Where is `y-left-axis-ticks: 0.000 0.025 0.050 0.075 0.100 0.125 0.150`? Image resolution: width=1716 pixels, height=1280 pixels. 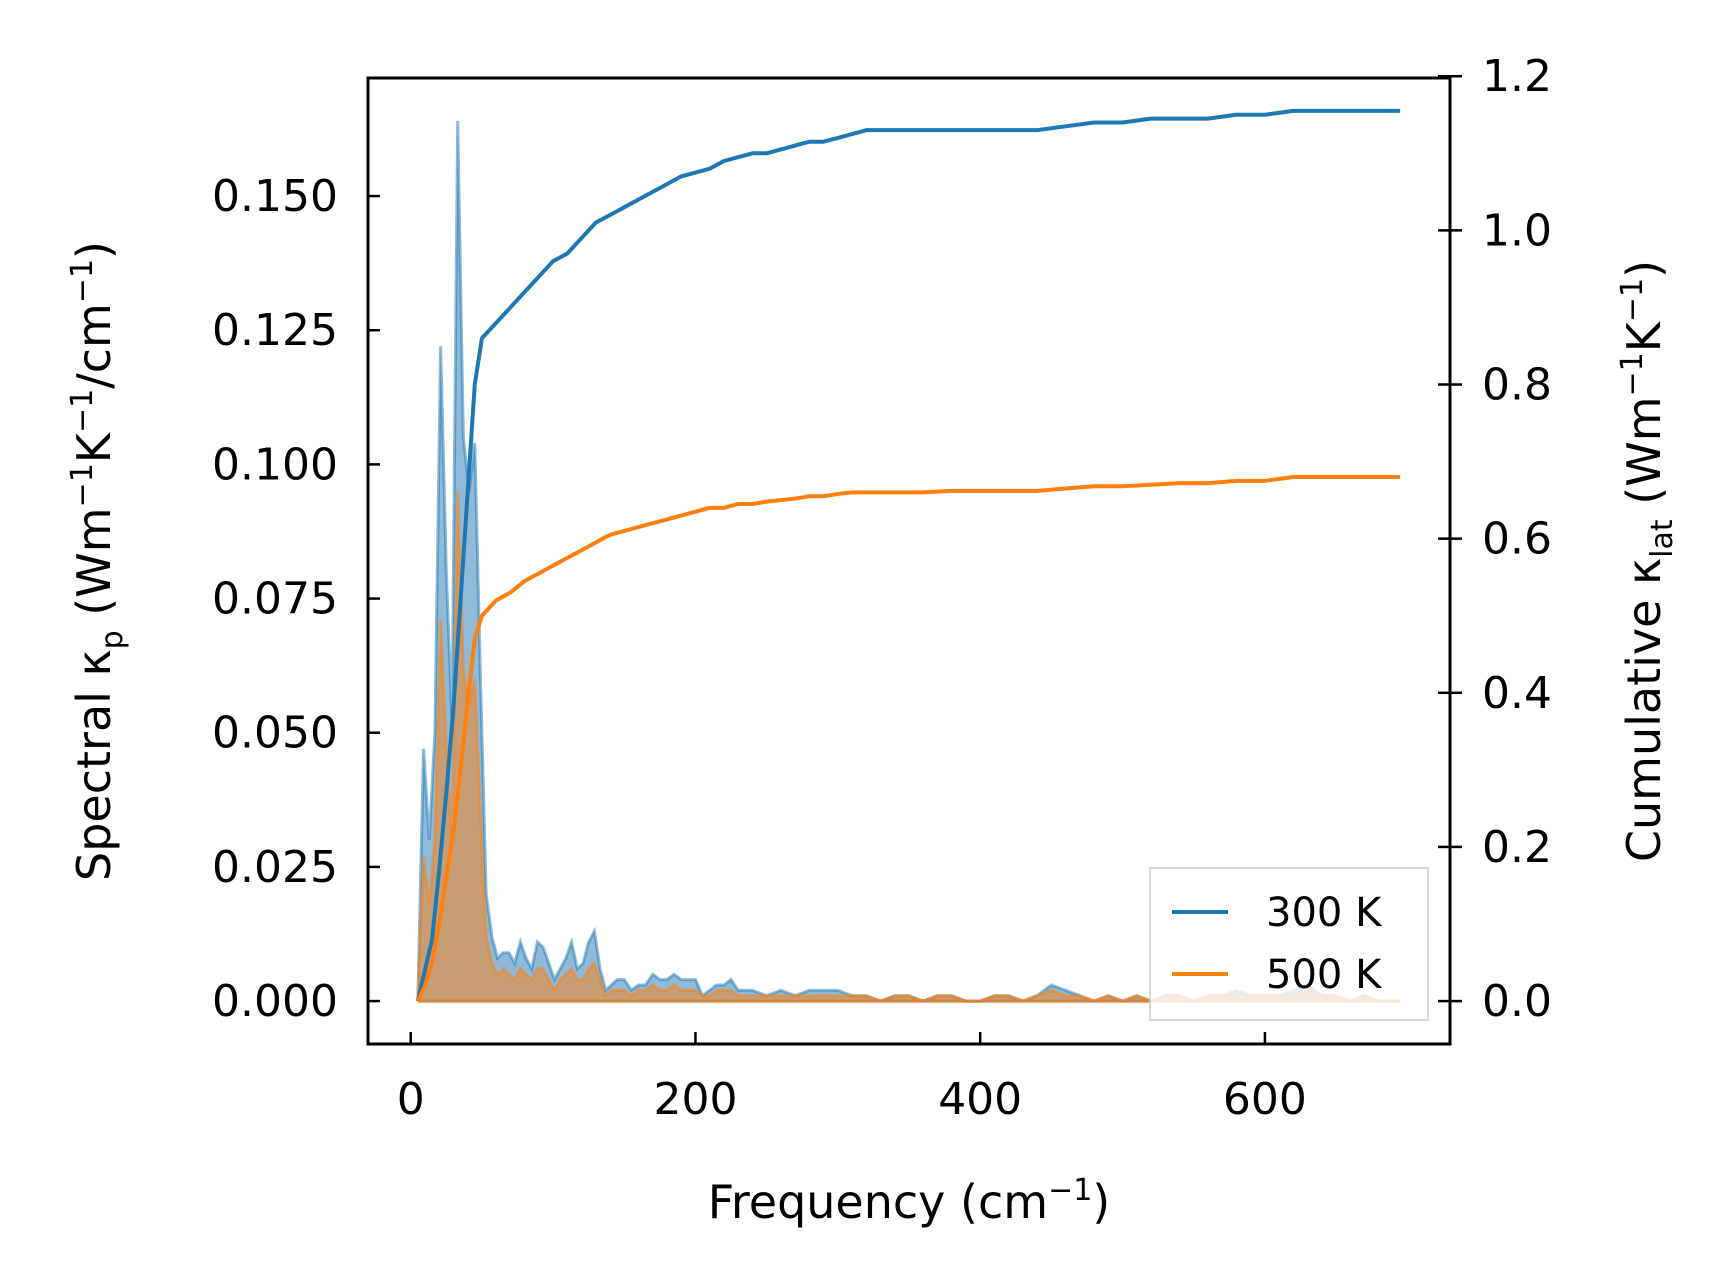 y-left-axis-ticks: 0.000 0.025 0.050 0.075 0.100 0.125 0.150 is located at coordinates (296, 599).